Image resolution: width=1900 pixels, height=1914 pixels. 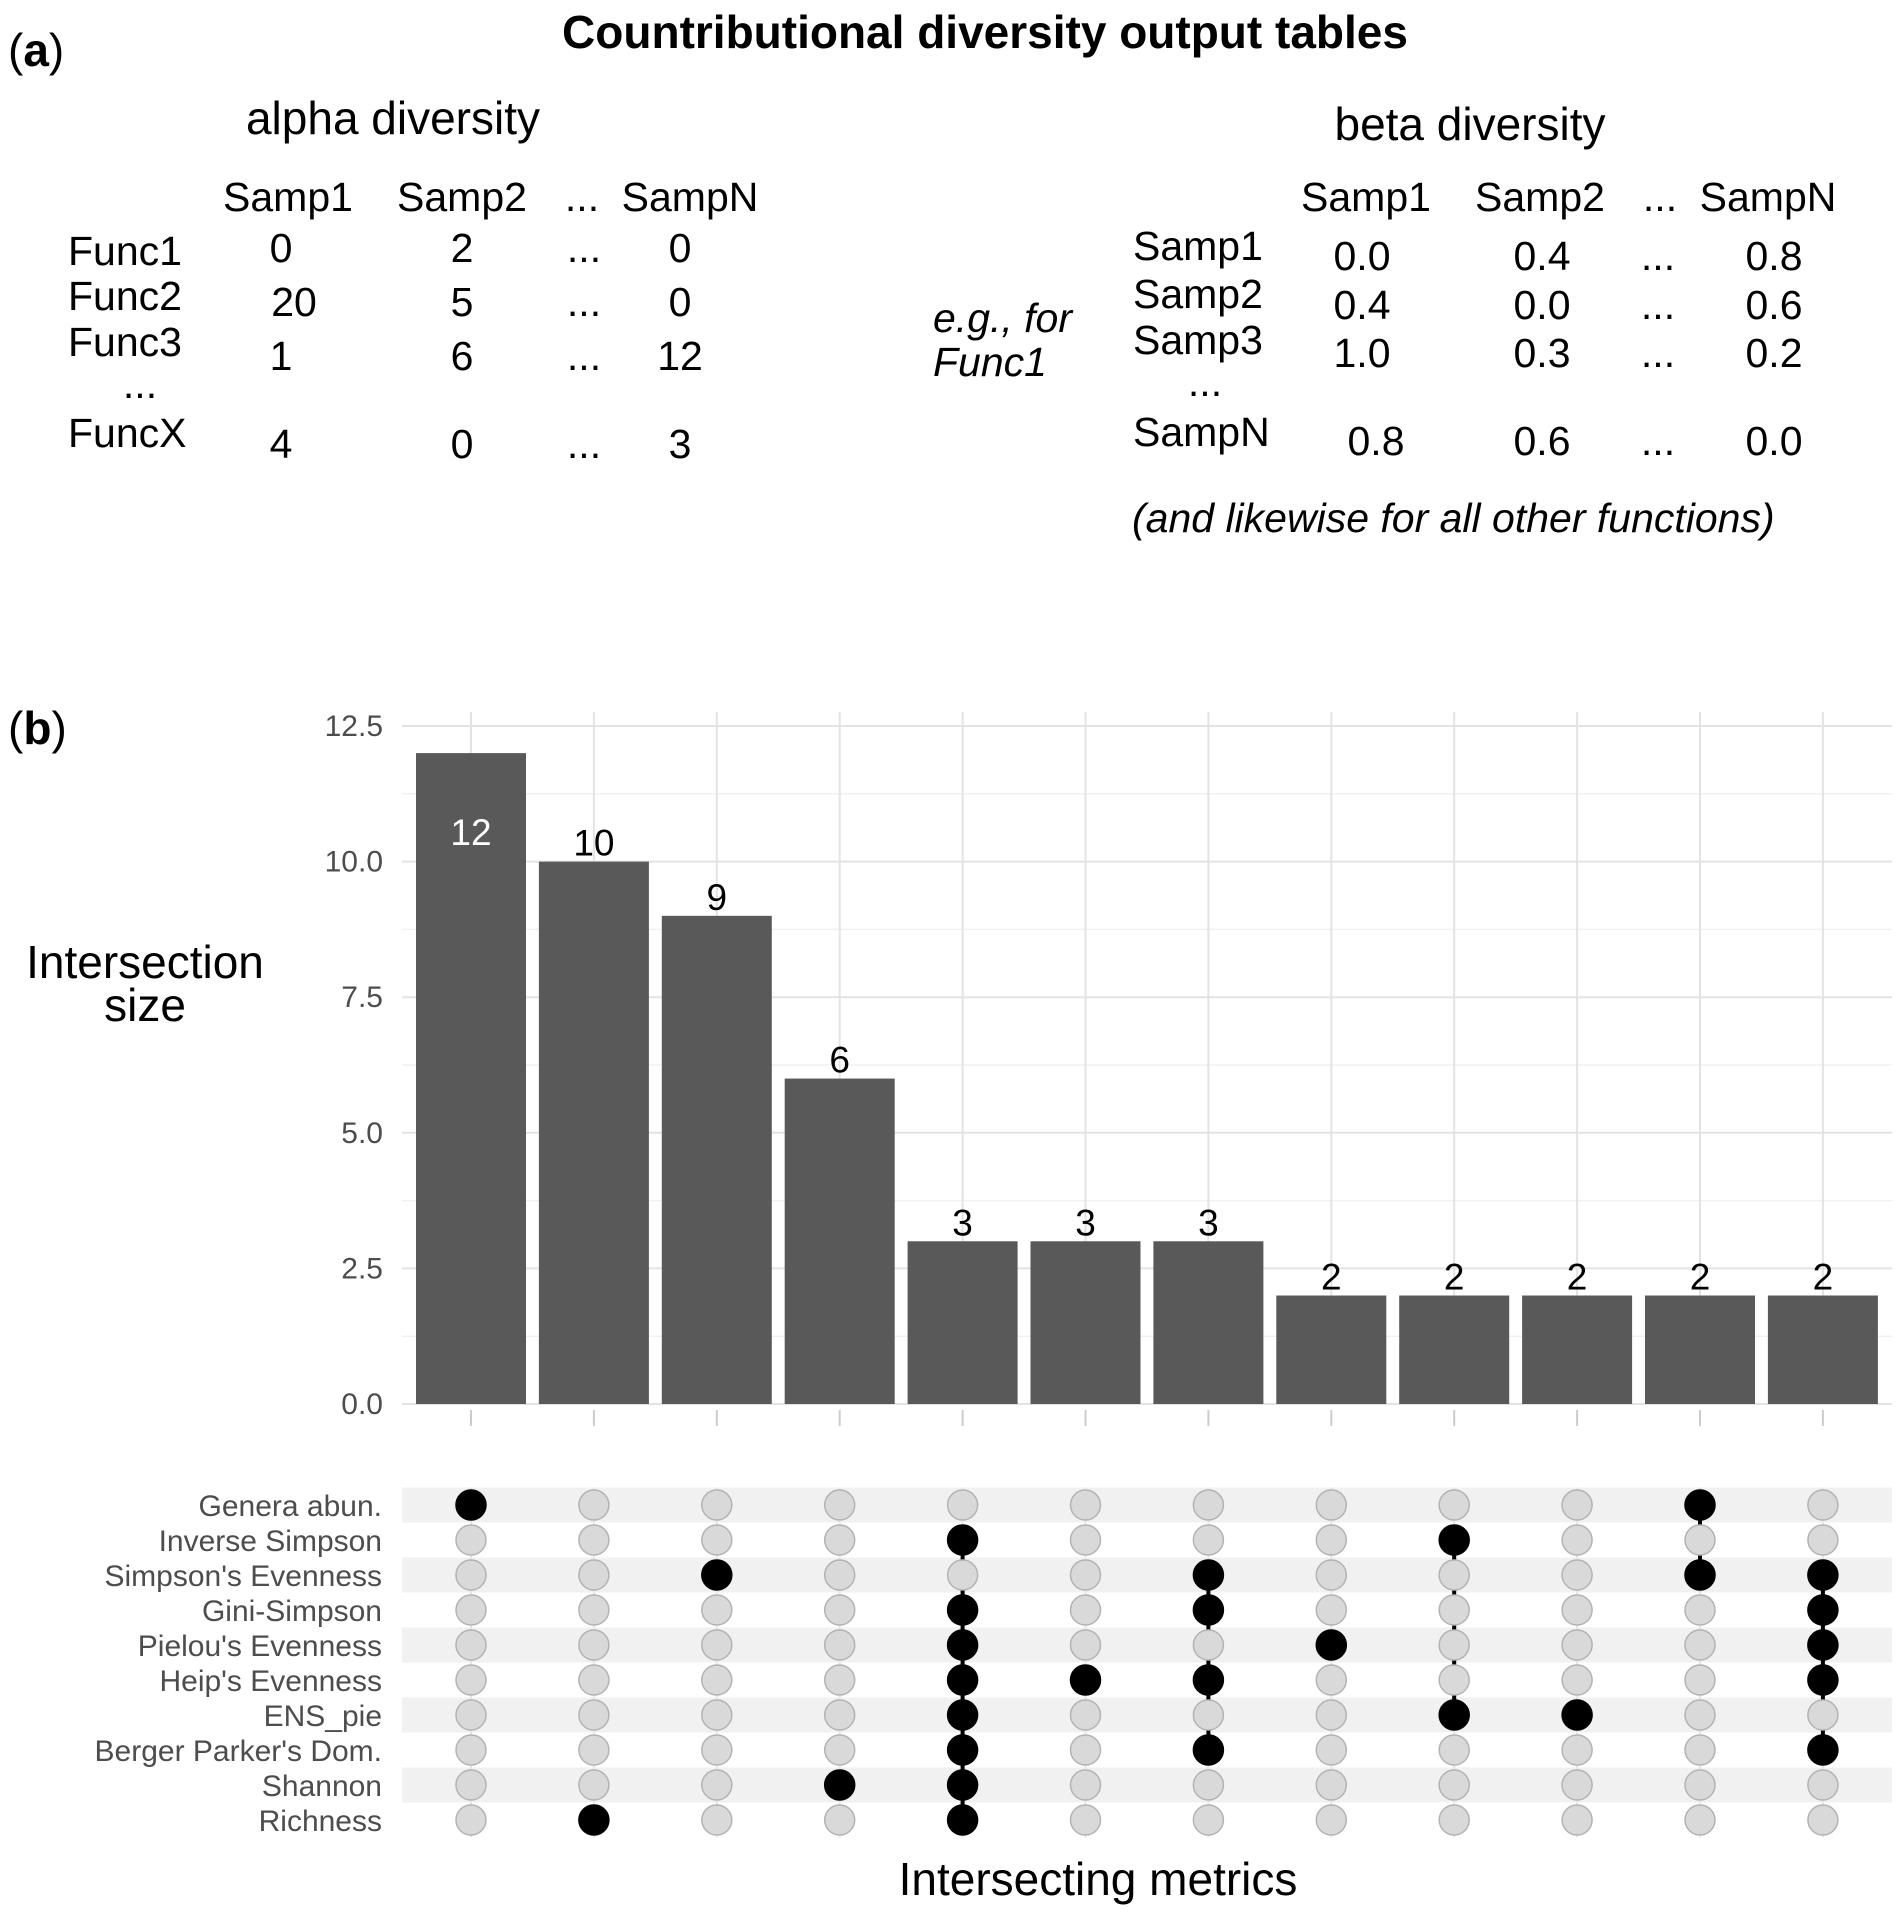 What do you see at coordinates (462, 356) in the screenshot?
I see `alpha-cell: 6` at bounding box center [462, 356].